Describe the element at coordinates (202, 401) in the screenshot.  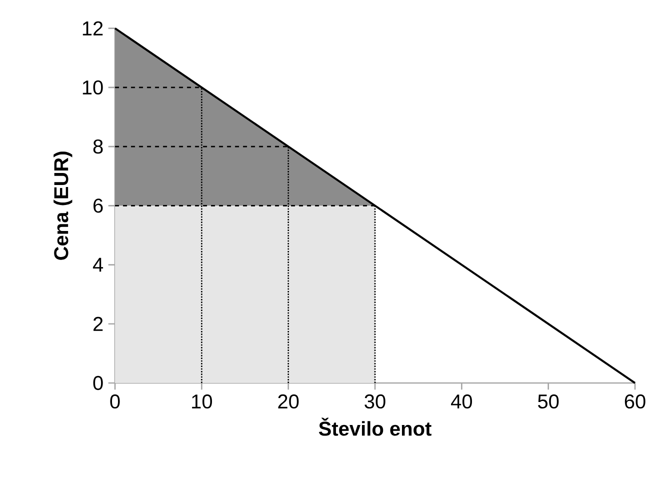
I see `x-tick-label: 10` at that location.